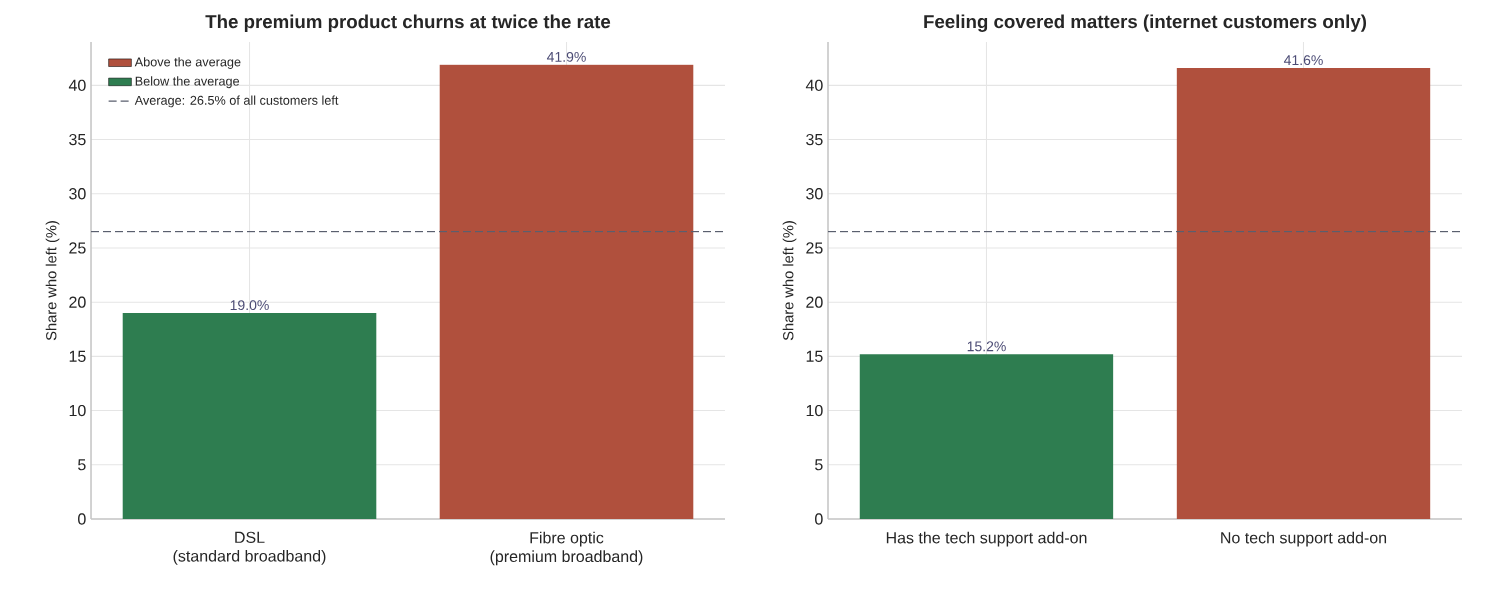 This screenshot has width=1486, height=606. I want to click on legend-label: Average: 26.5% of all customers left, so click(236, 101).